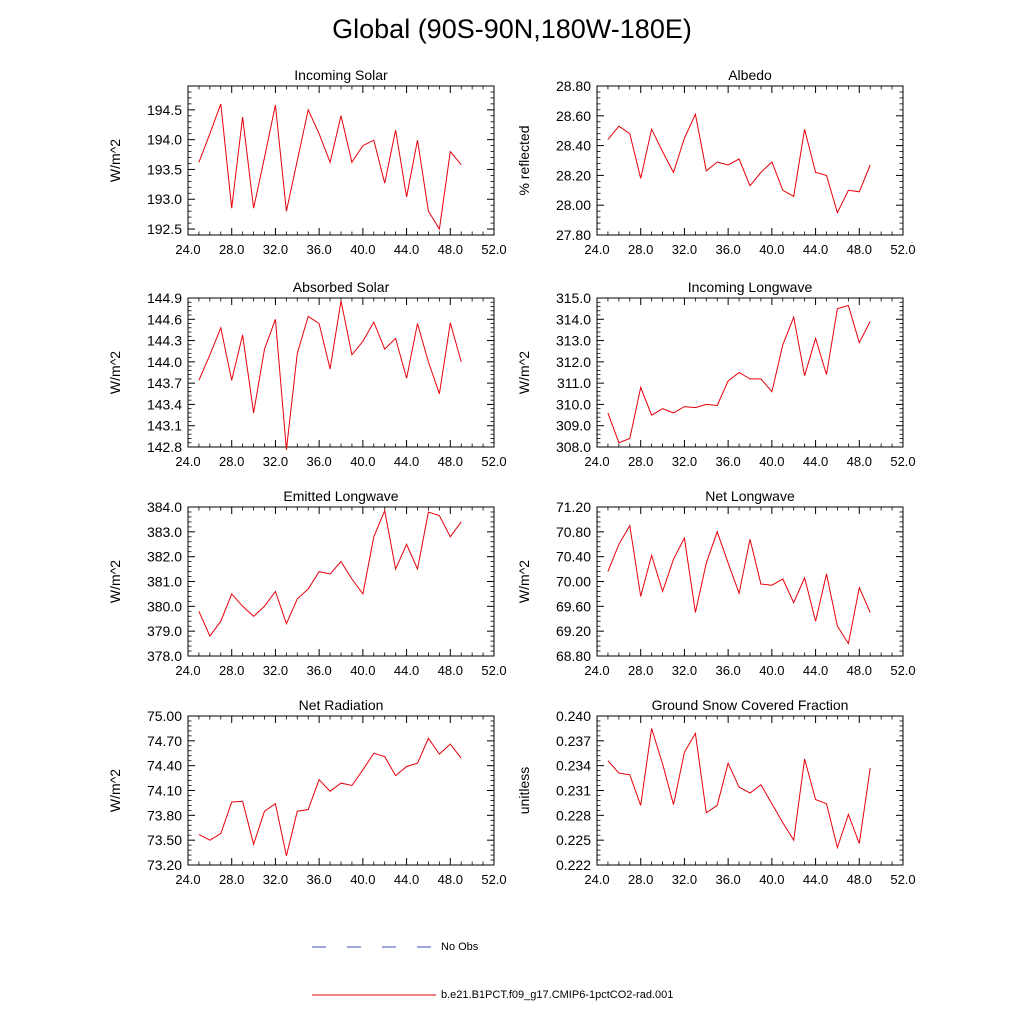  Describe the element at coordinates (450, 670) in the screenshot. I see `chart-4-xtick-label: 48.0` at that location.